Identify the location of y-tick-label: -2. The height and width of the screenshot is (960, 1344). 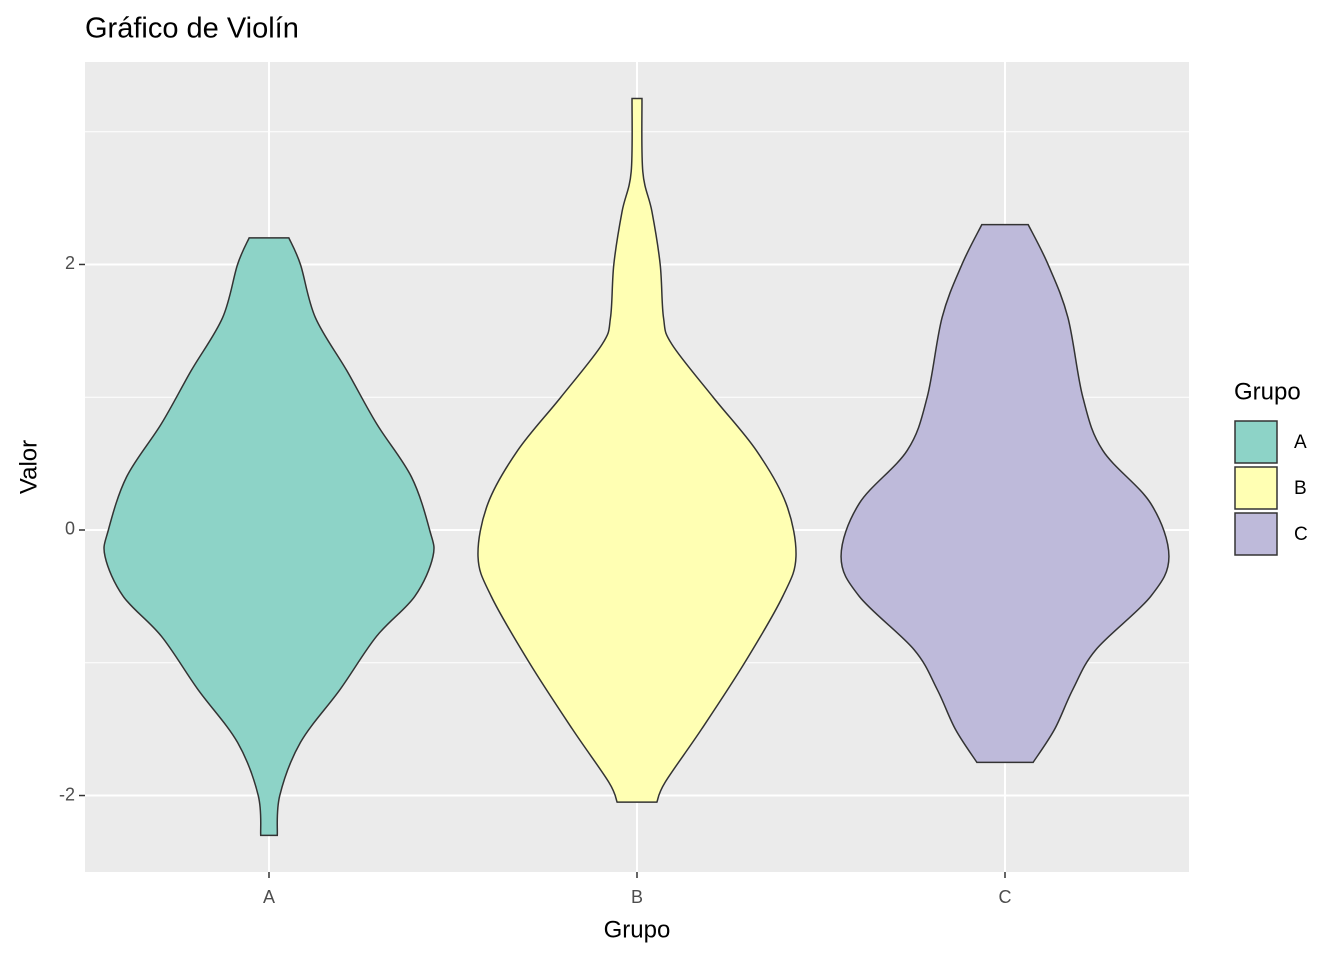
(67, 794).